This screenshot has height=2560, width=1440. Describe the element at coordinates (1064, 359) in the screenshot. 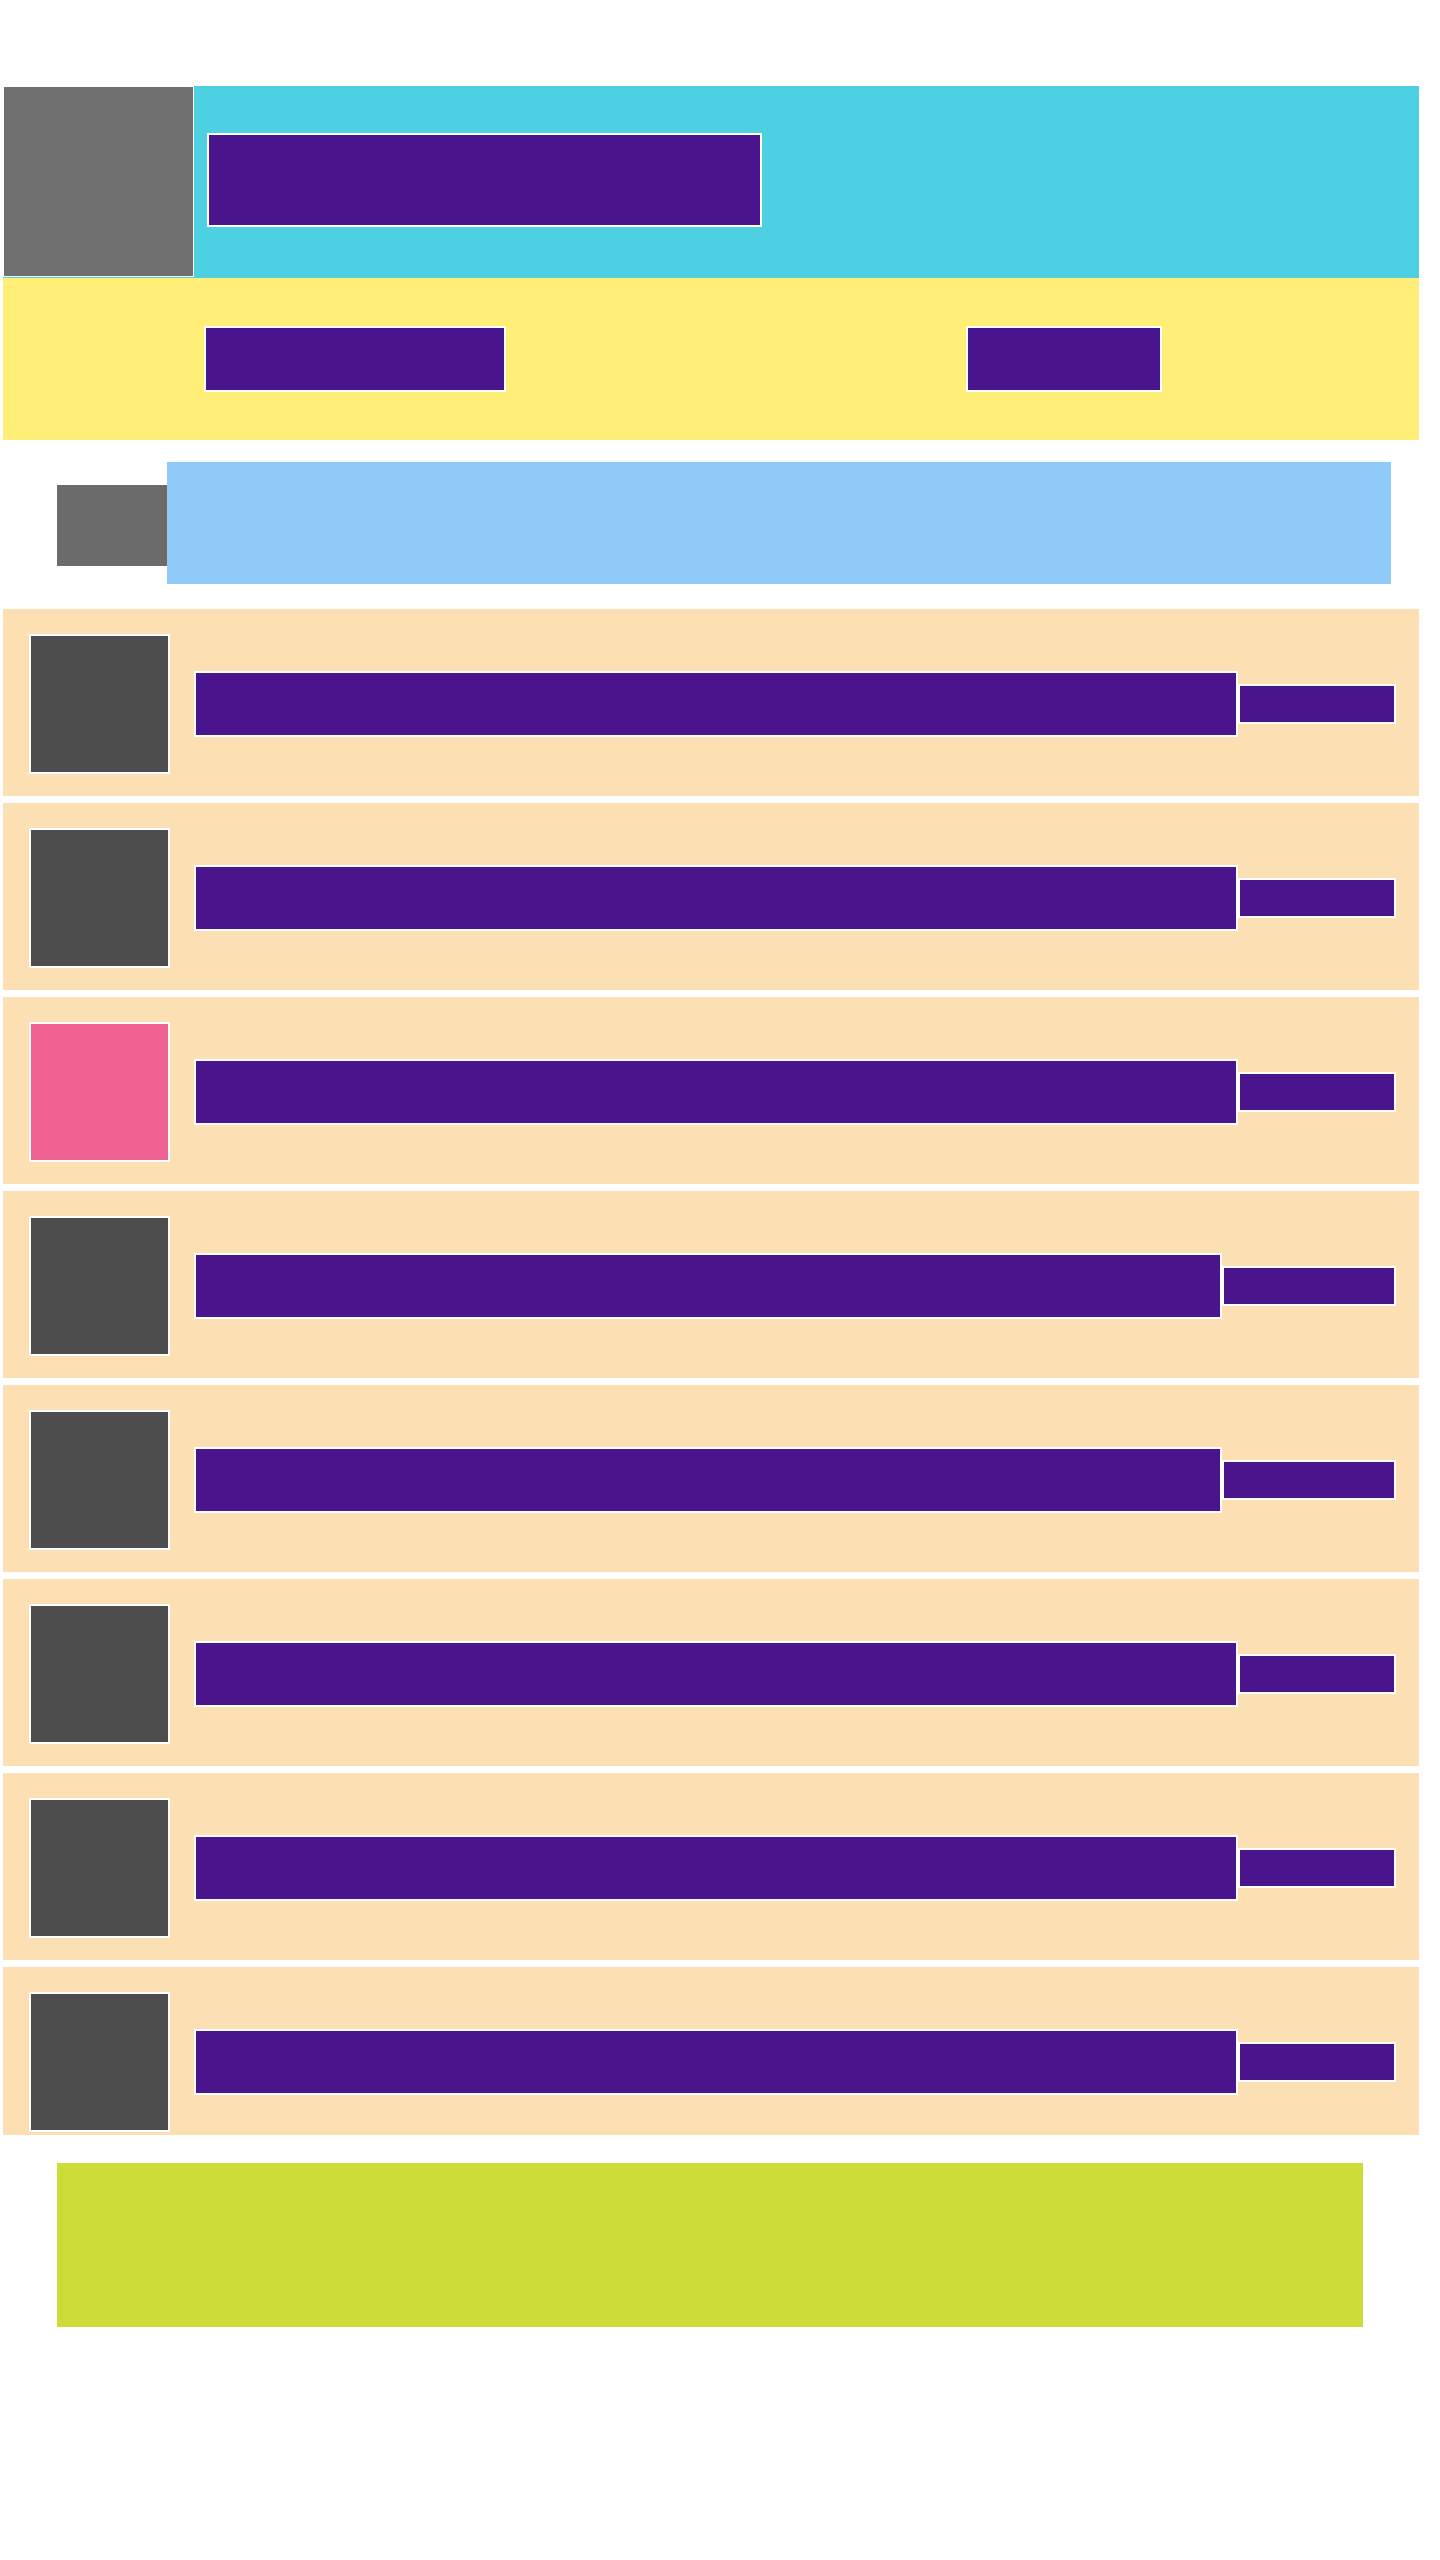

I see `tab-second` at that location.